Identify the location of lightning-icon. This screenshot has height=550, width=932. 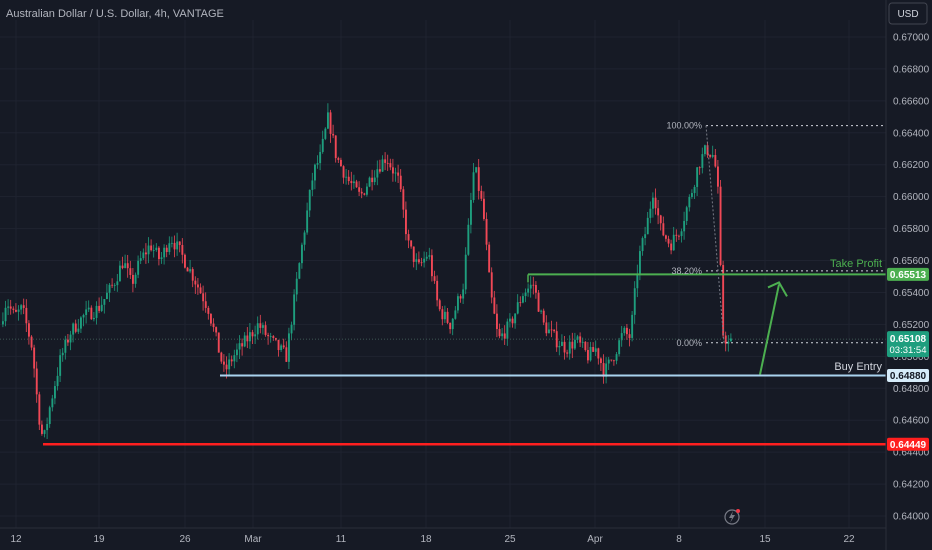
(732, 517).